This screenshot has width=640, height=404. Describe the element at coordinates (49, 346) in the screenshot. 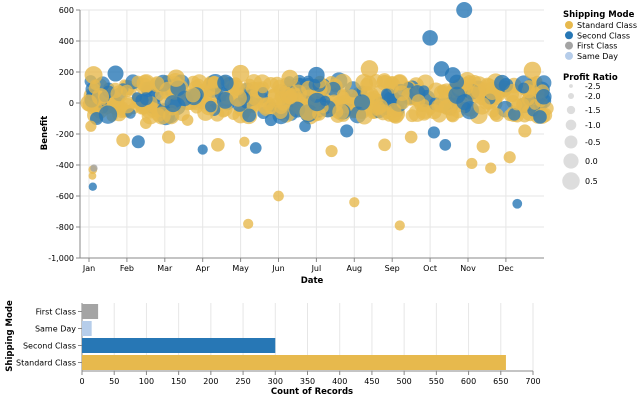

I see `bar-y-tick-label: Second Class` at that location.